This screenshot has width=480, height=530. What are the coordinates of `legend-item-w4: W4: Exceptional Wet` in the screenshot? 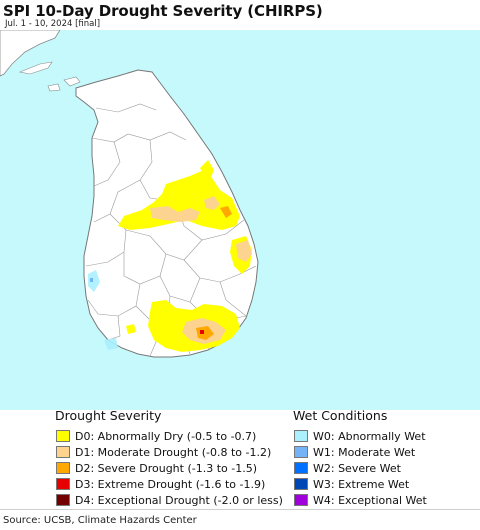 It's located at (360, 500).